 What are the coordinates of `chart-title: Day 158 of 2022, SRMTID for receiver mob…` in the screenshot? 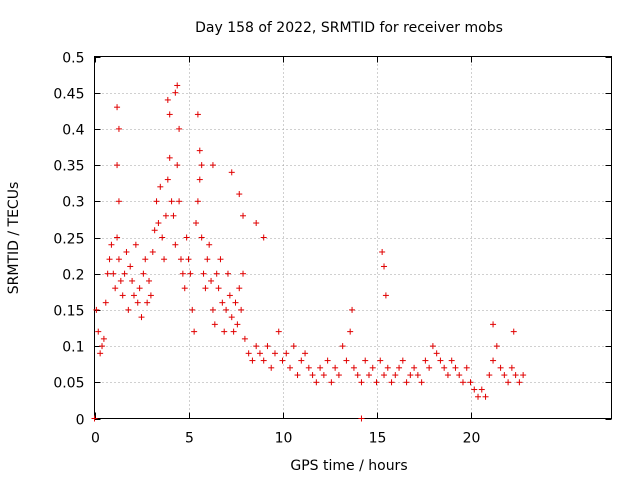 It's located at (349, 28).